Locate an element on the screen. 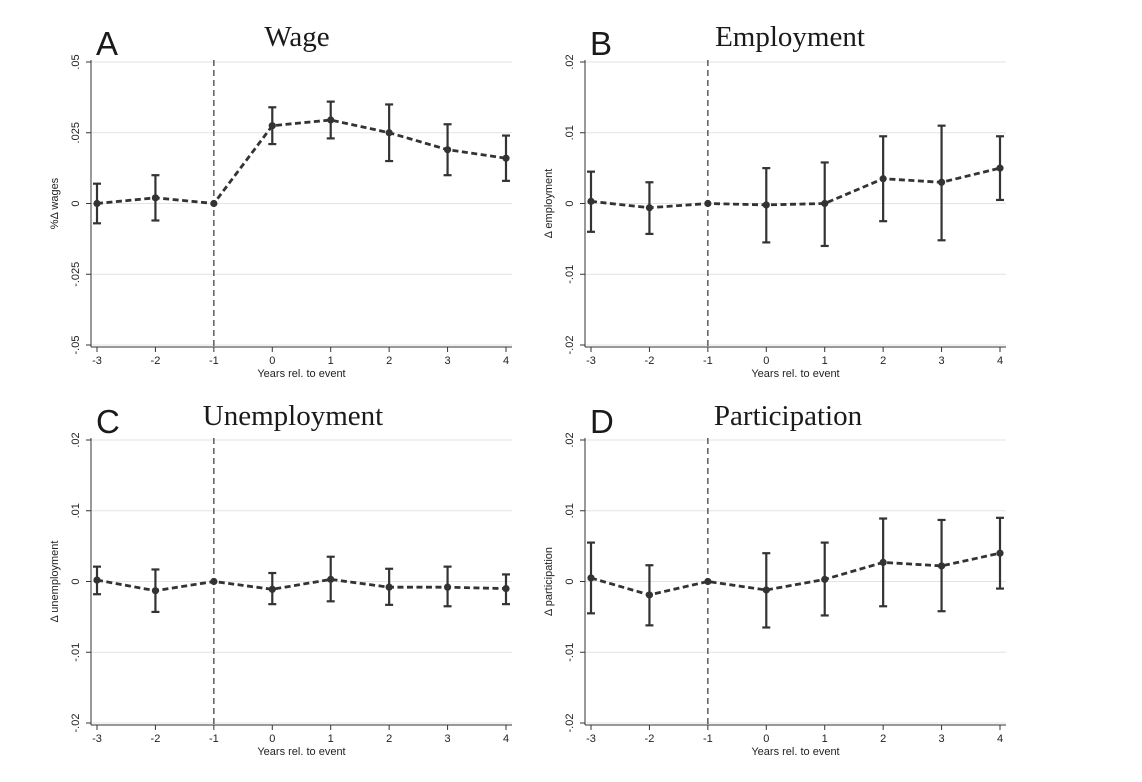 Image resolution: width=1142 pixels, height=782 pixels. y-axis-label: Δ participation is located at coordinates (549, 581).